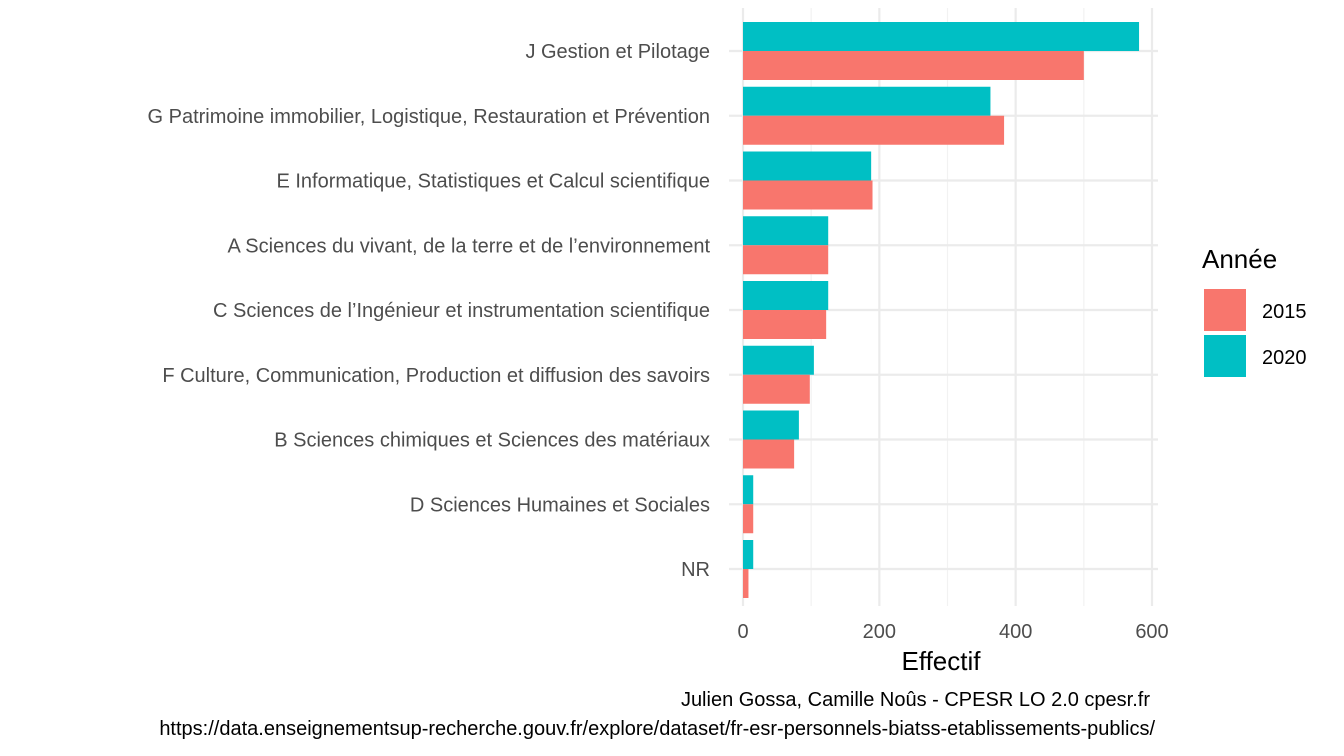 The width and height of the screenshot is (1344, 756). I want to click on category-label: D Sciences Humaines et Sociales, so click(560, 505).